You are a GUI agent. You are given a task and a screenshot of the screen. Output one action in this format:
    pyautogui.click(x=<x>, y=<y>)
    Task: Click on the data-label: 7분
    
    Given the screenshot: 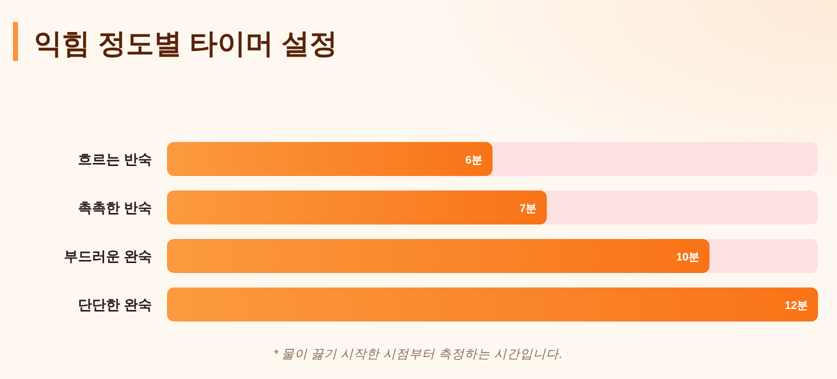 What is the action you would take?
    pyautogui.click(x=528, y=209)
    